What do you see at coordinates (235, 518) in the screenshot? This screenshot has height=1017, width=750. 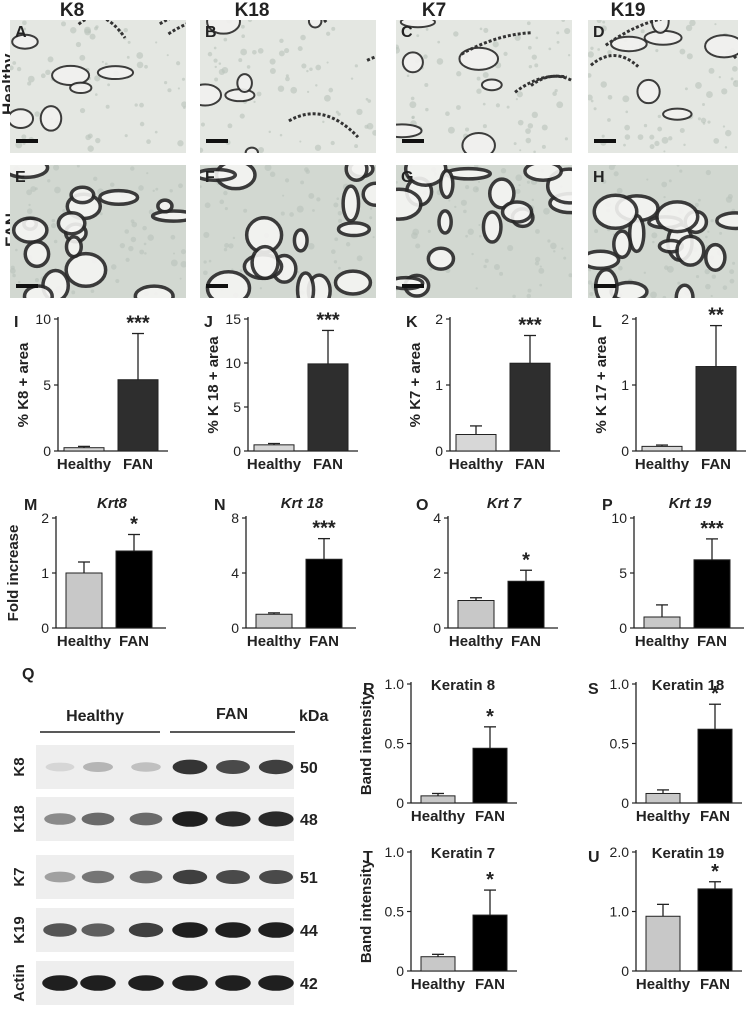 I see `y-tick-label: 8` at bounding box center [235, 518].